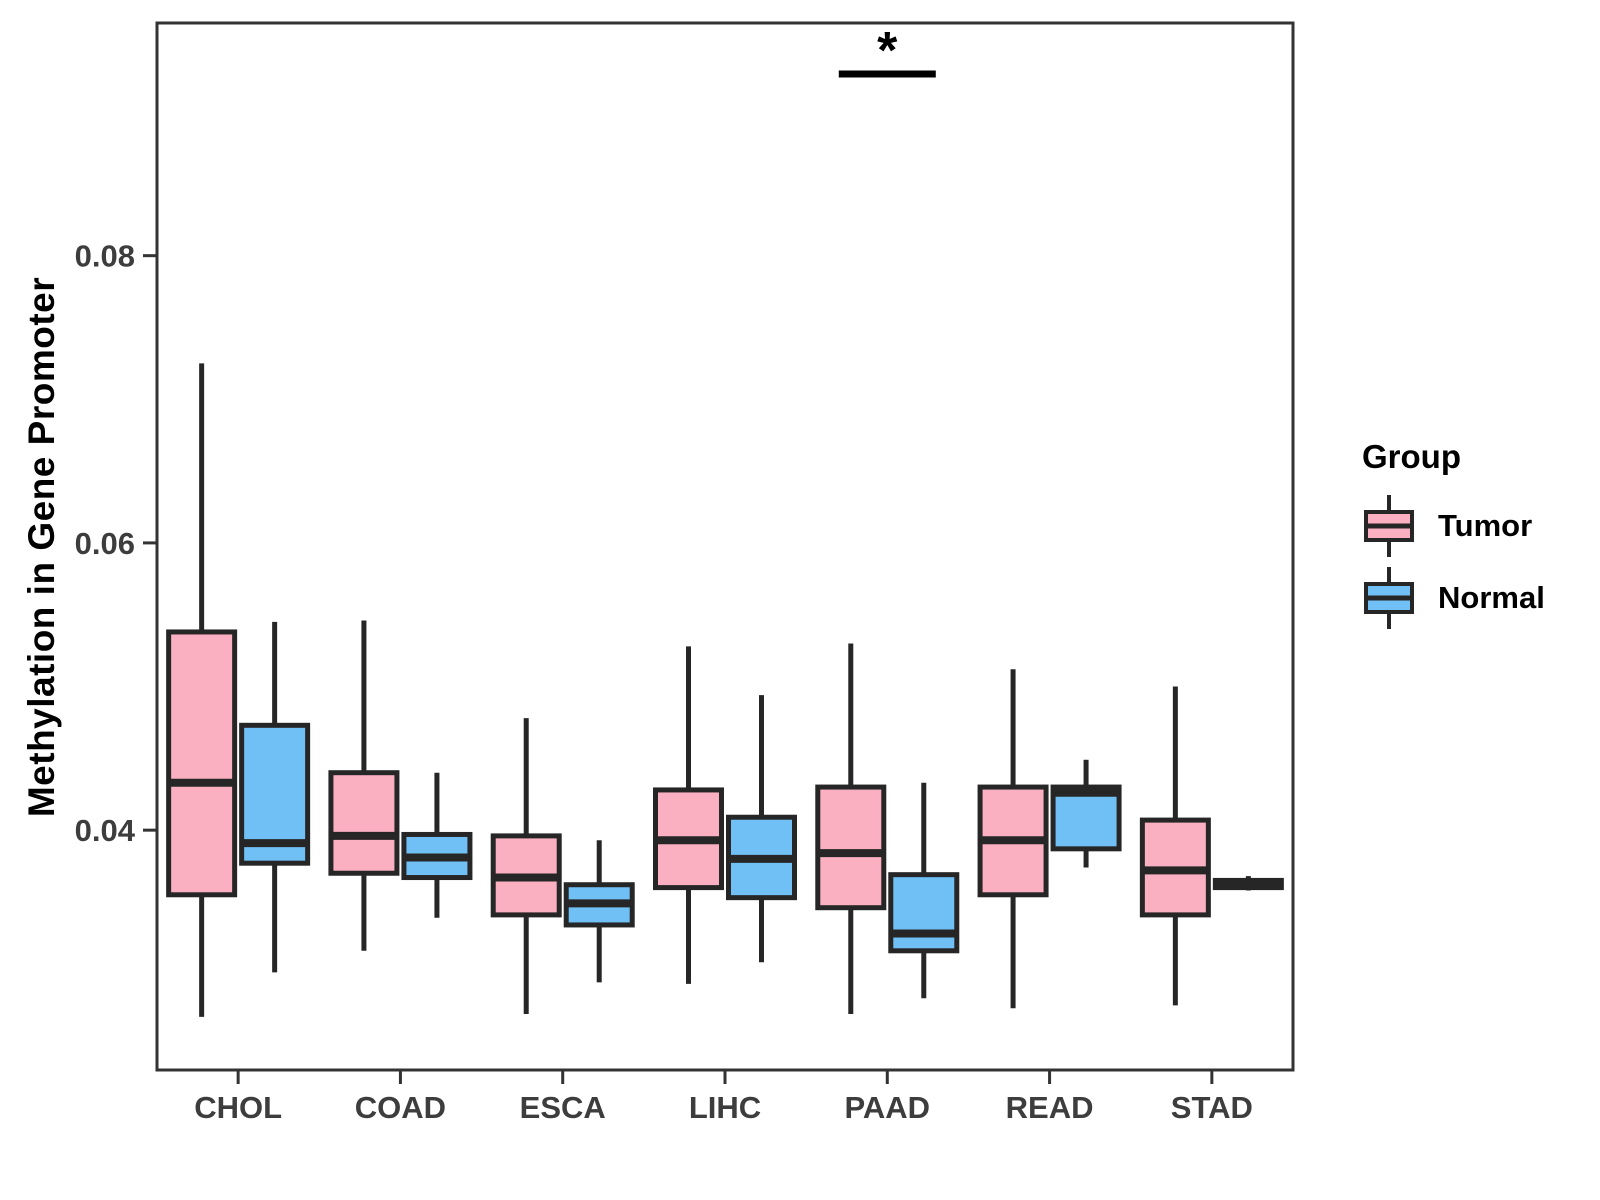  What do you see at coordinates (1212, 1107) in the screenshot?
I see `x-tick-label-stad: STAD` at bounding box center [1212, 1107].